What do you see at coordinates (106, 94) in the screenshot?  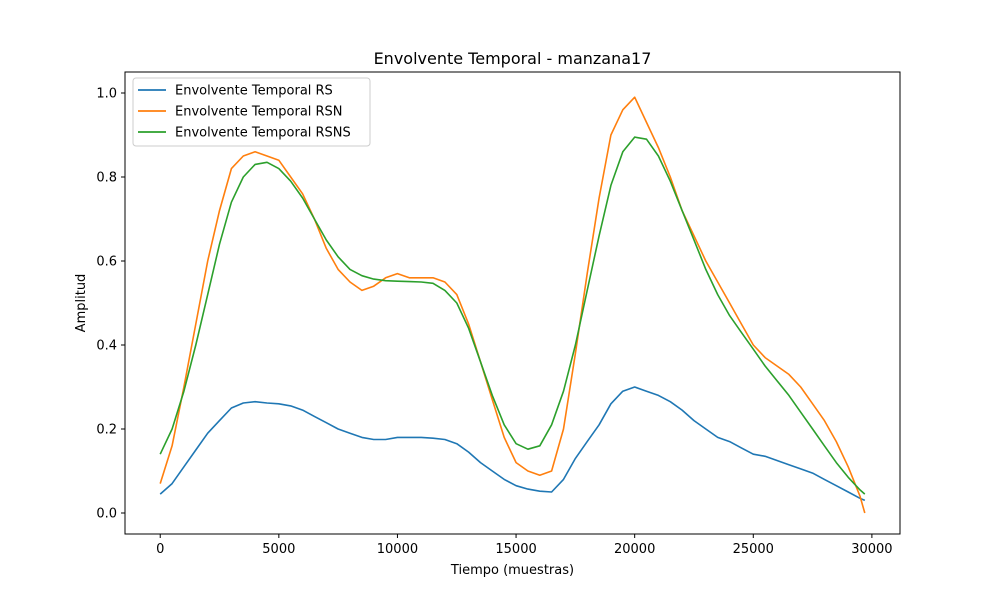 I see `y-tick-label: 1.0` at bounding box center [106, 94].